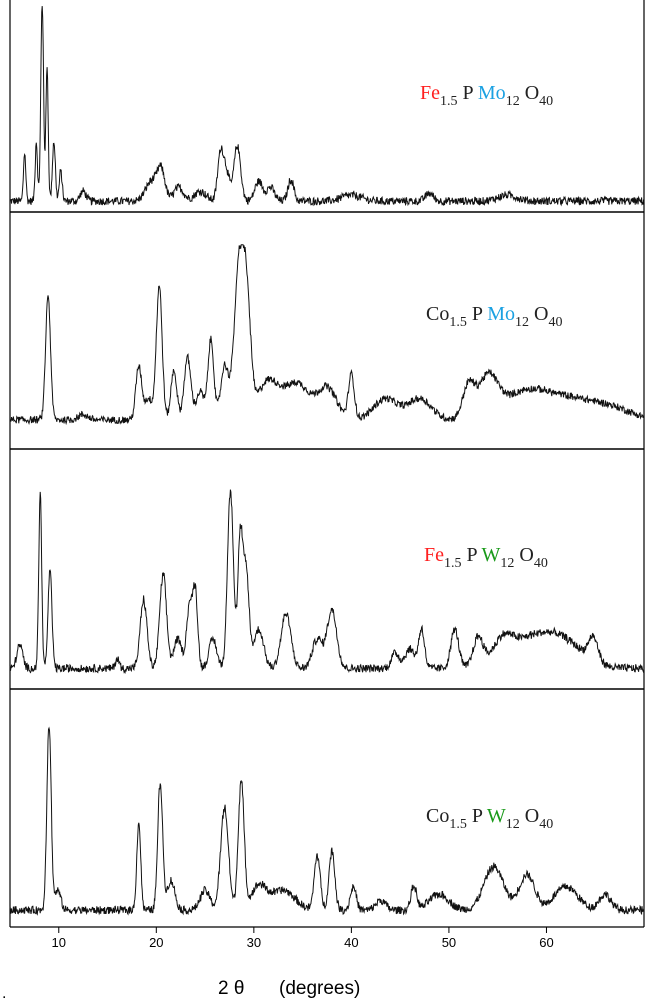 The width and height of the screenshot is (649, 1000). Describe the element at coordinates (303, 938) in the screenshot. I see `x-axis: 10 20 30 40 50 60` at that location.